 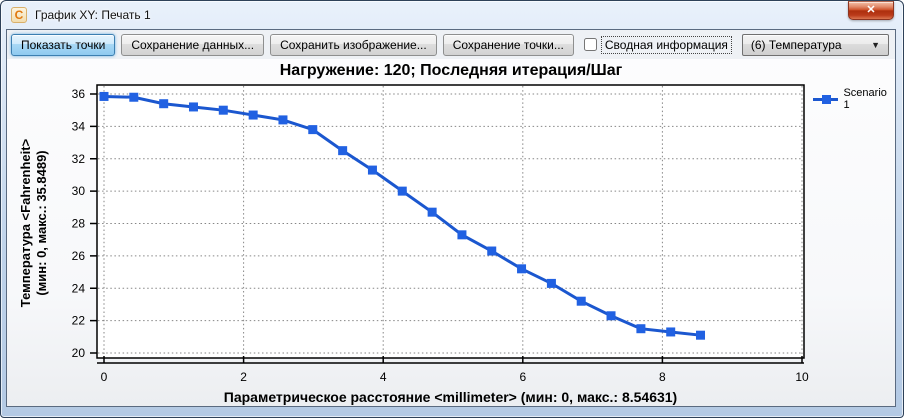 I want to click on x-tick-label: 2, so click(x=243, y=377).